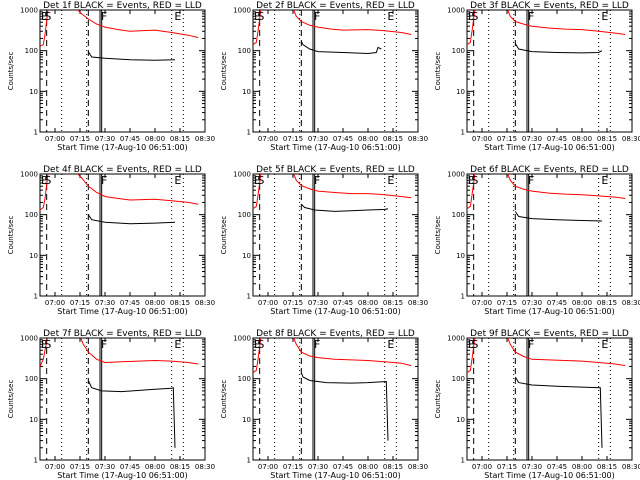 This screenshot has width=640, height=480. What do you see at coordinates (122, 334) in the screenshot?
I see `panel-title: Det 7f BLACK = Events, RED = LLD` at bounding box center [122, 334].